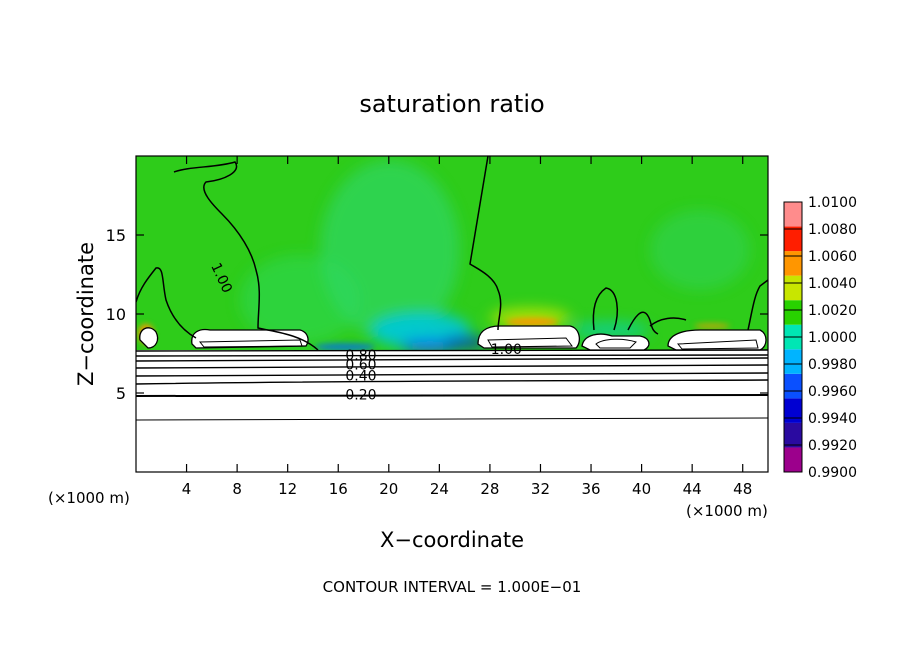  I want to click on colorbar-label: 1.0000, so click(832, 338).